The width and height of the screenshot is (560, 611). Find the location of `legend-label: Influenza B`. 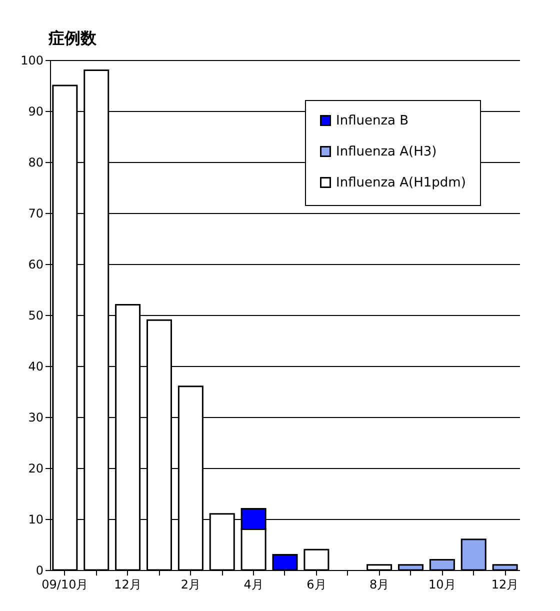

legend-label: Influenza B is located at coordinates (372, 121).